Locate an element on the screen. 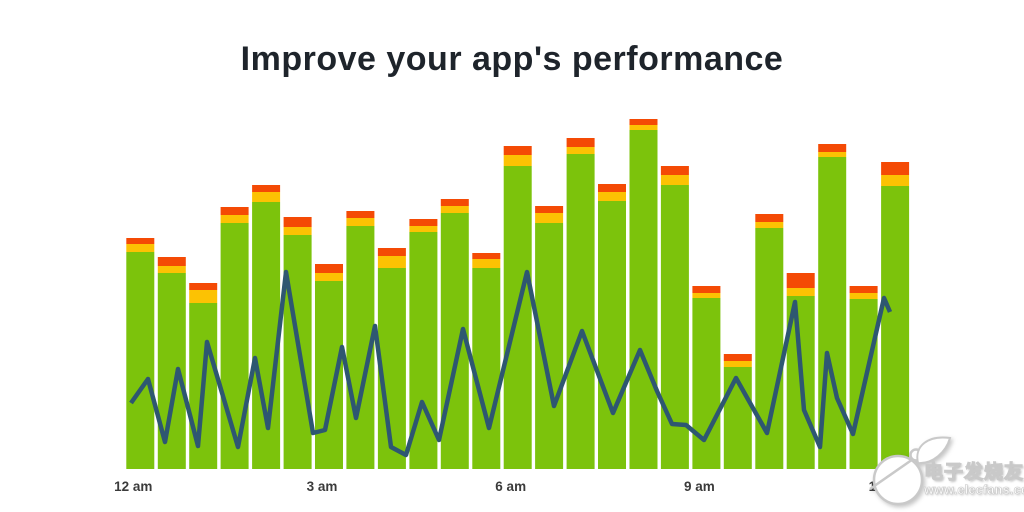 The width and height of the screenshot is (1024, 512). bar-17-segment-yellow is located at coordinates (674, 180).